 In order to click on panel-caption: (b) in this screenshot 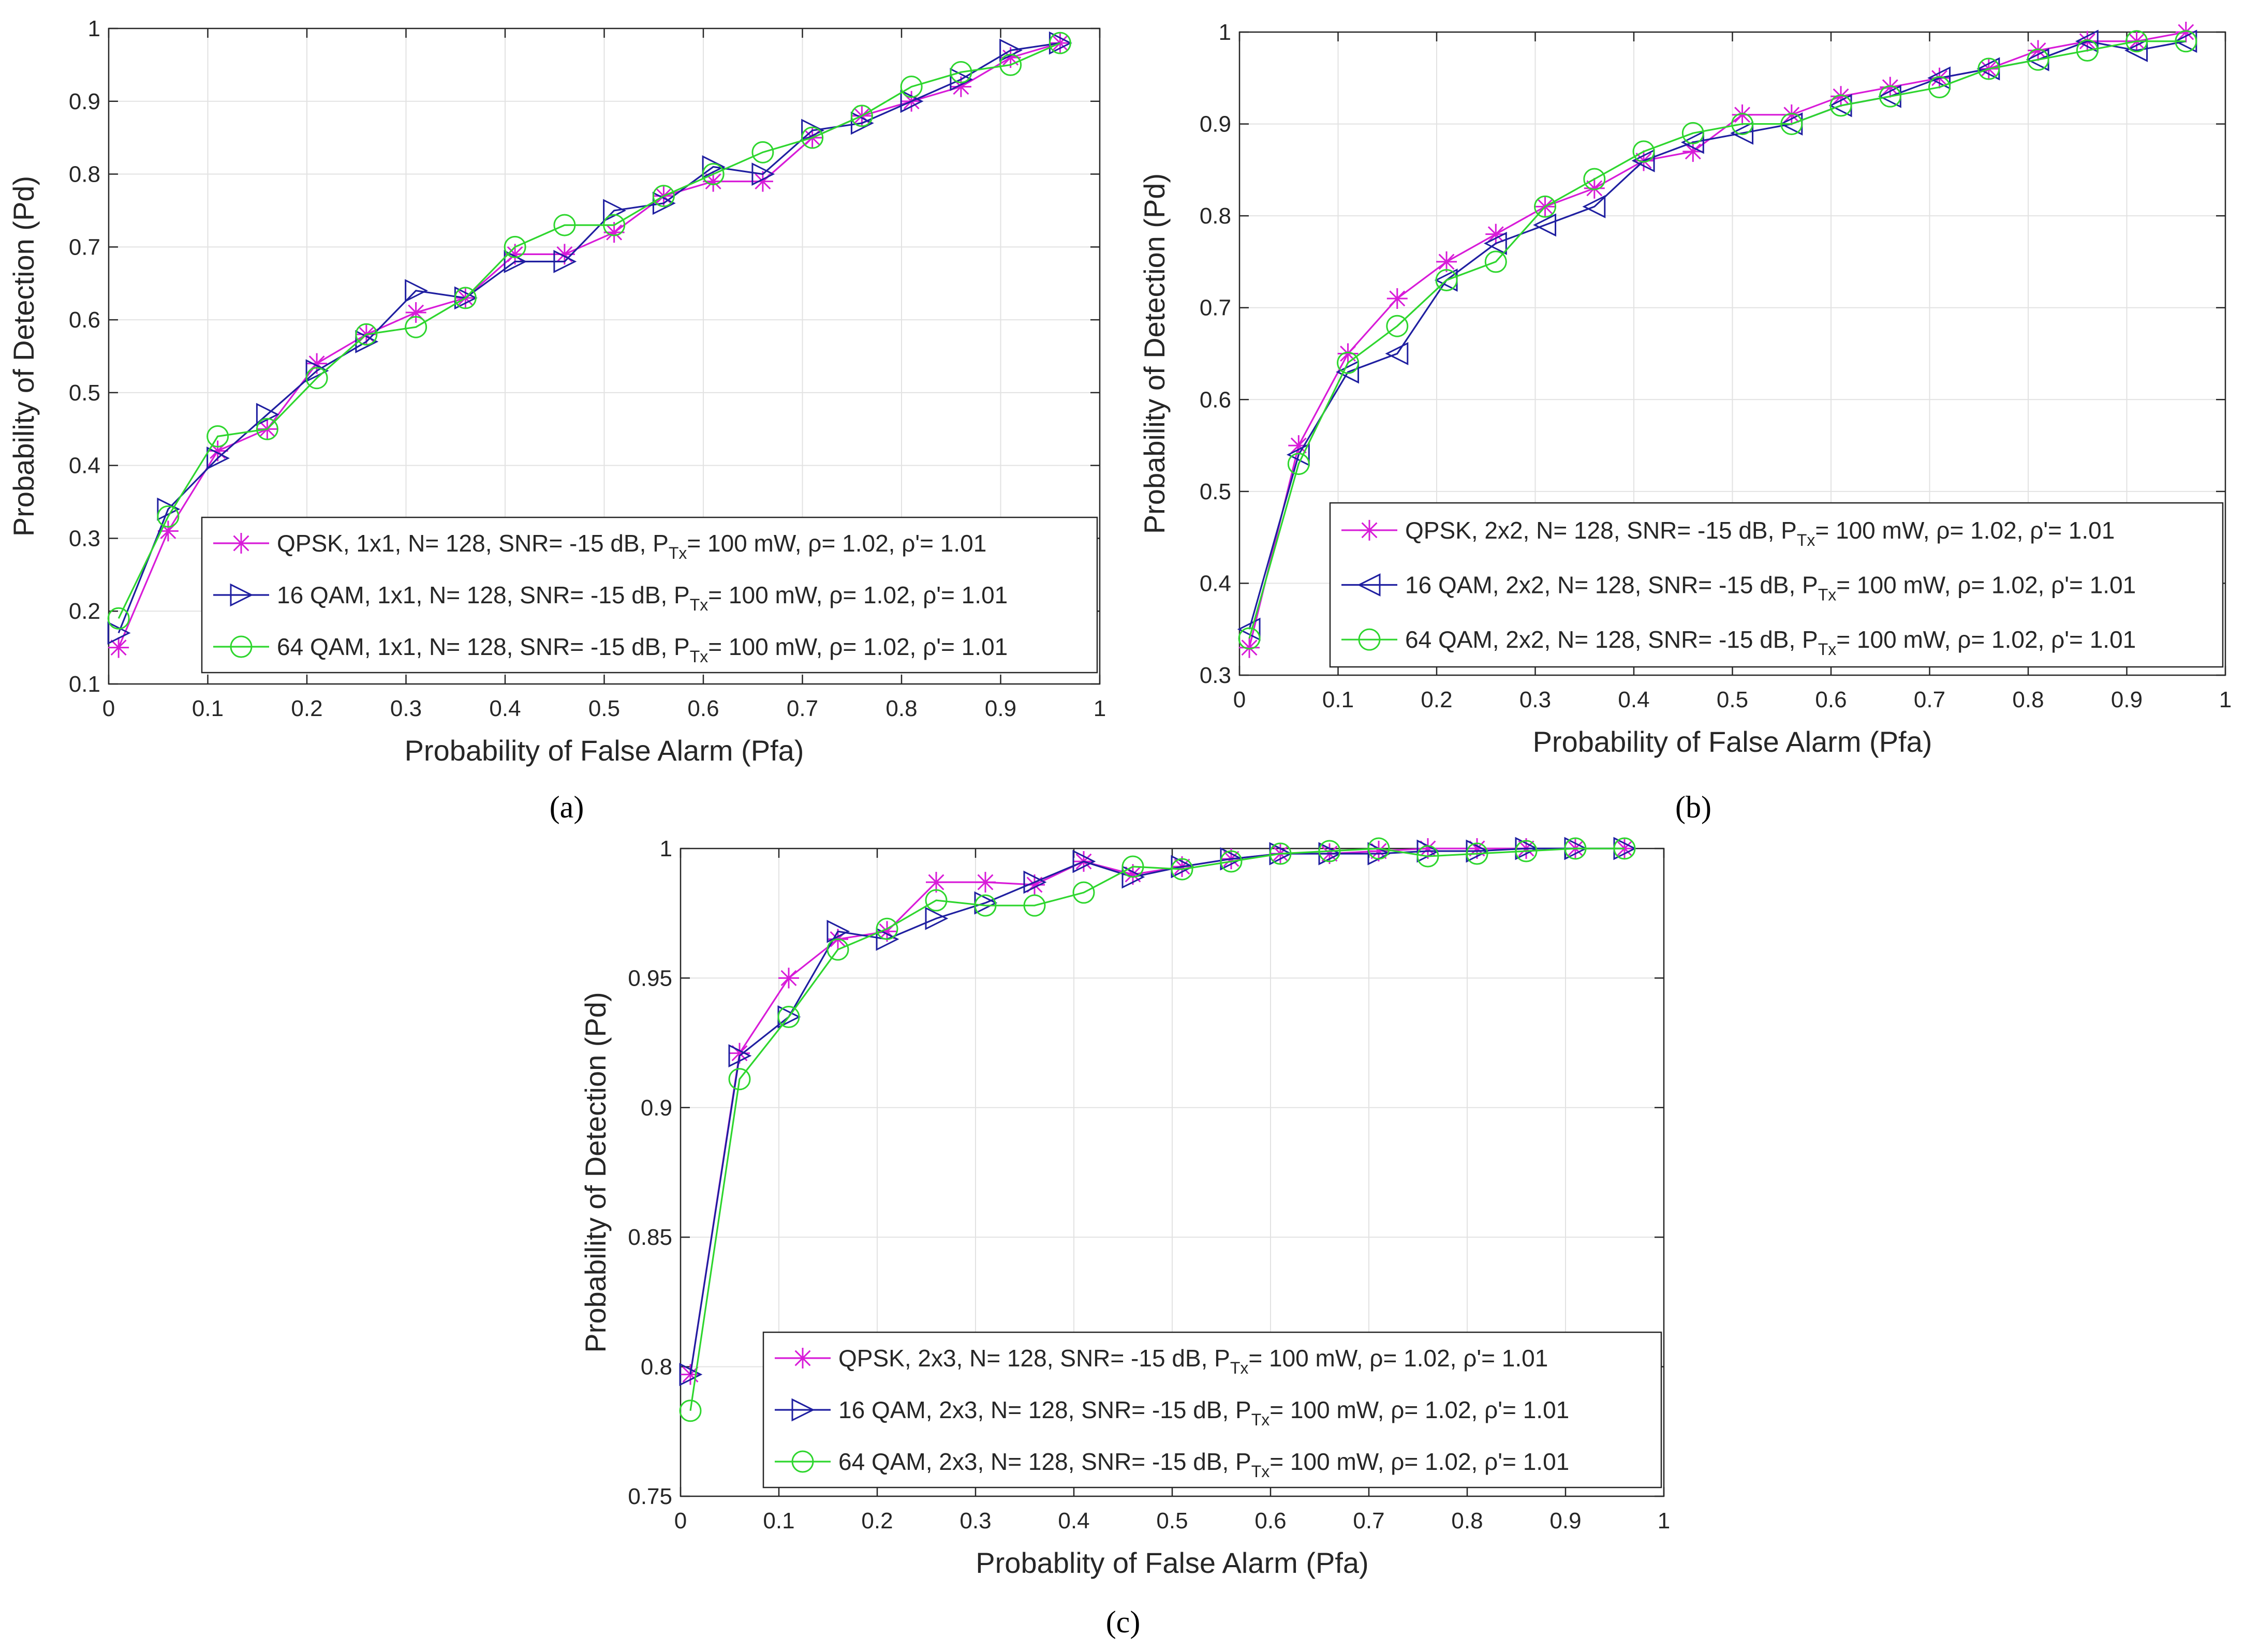, I will do `click(1693, 807)`.